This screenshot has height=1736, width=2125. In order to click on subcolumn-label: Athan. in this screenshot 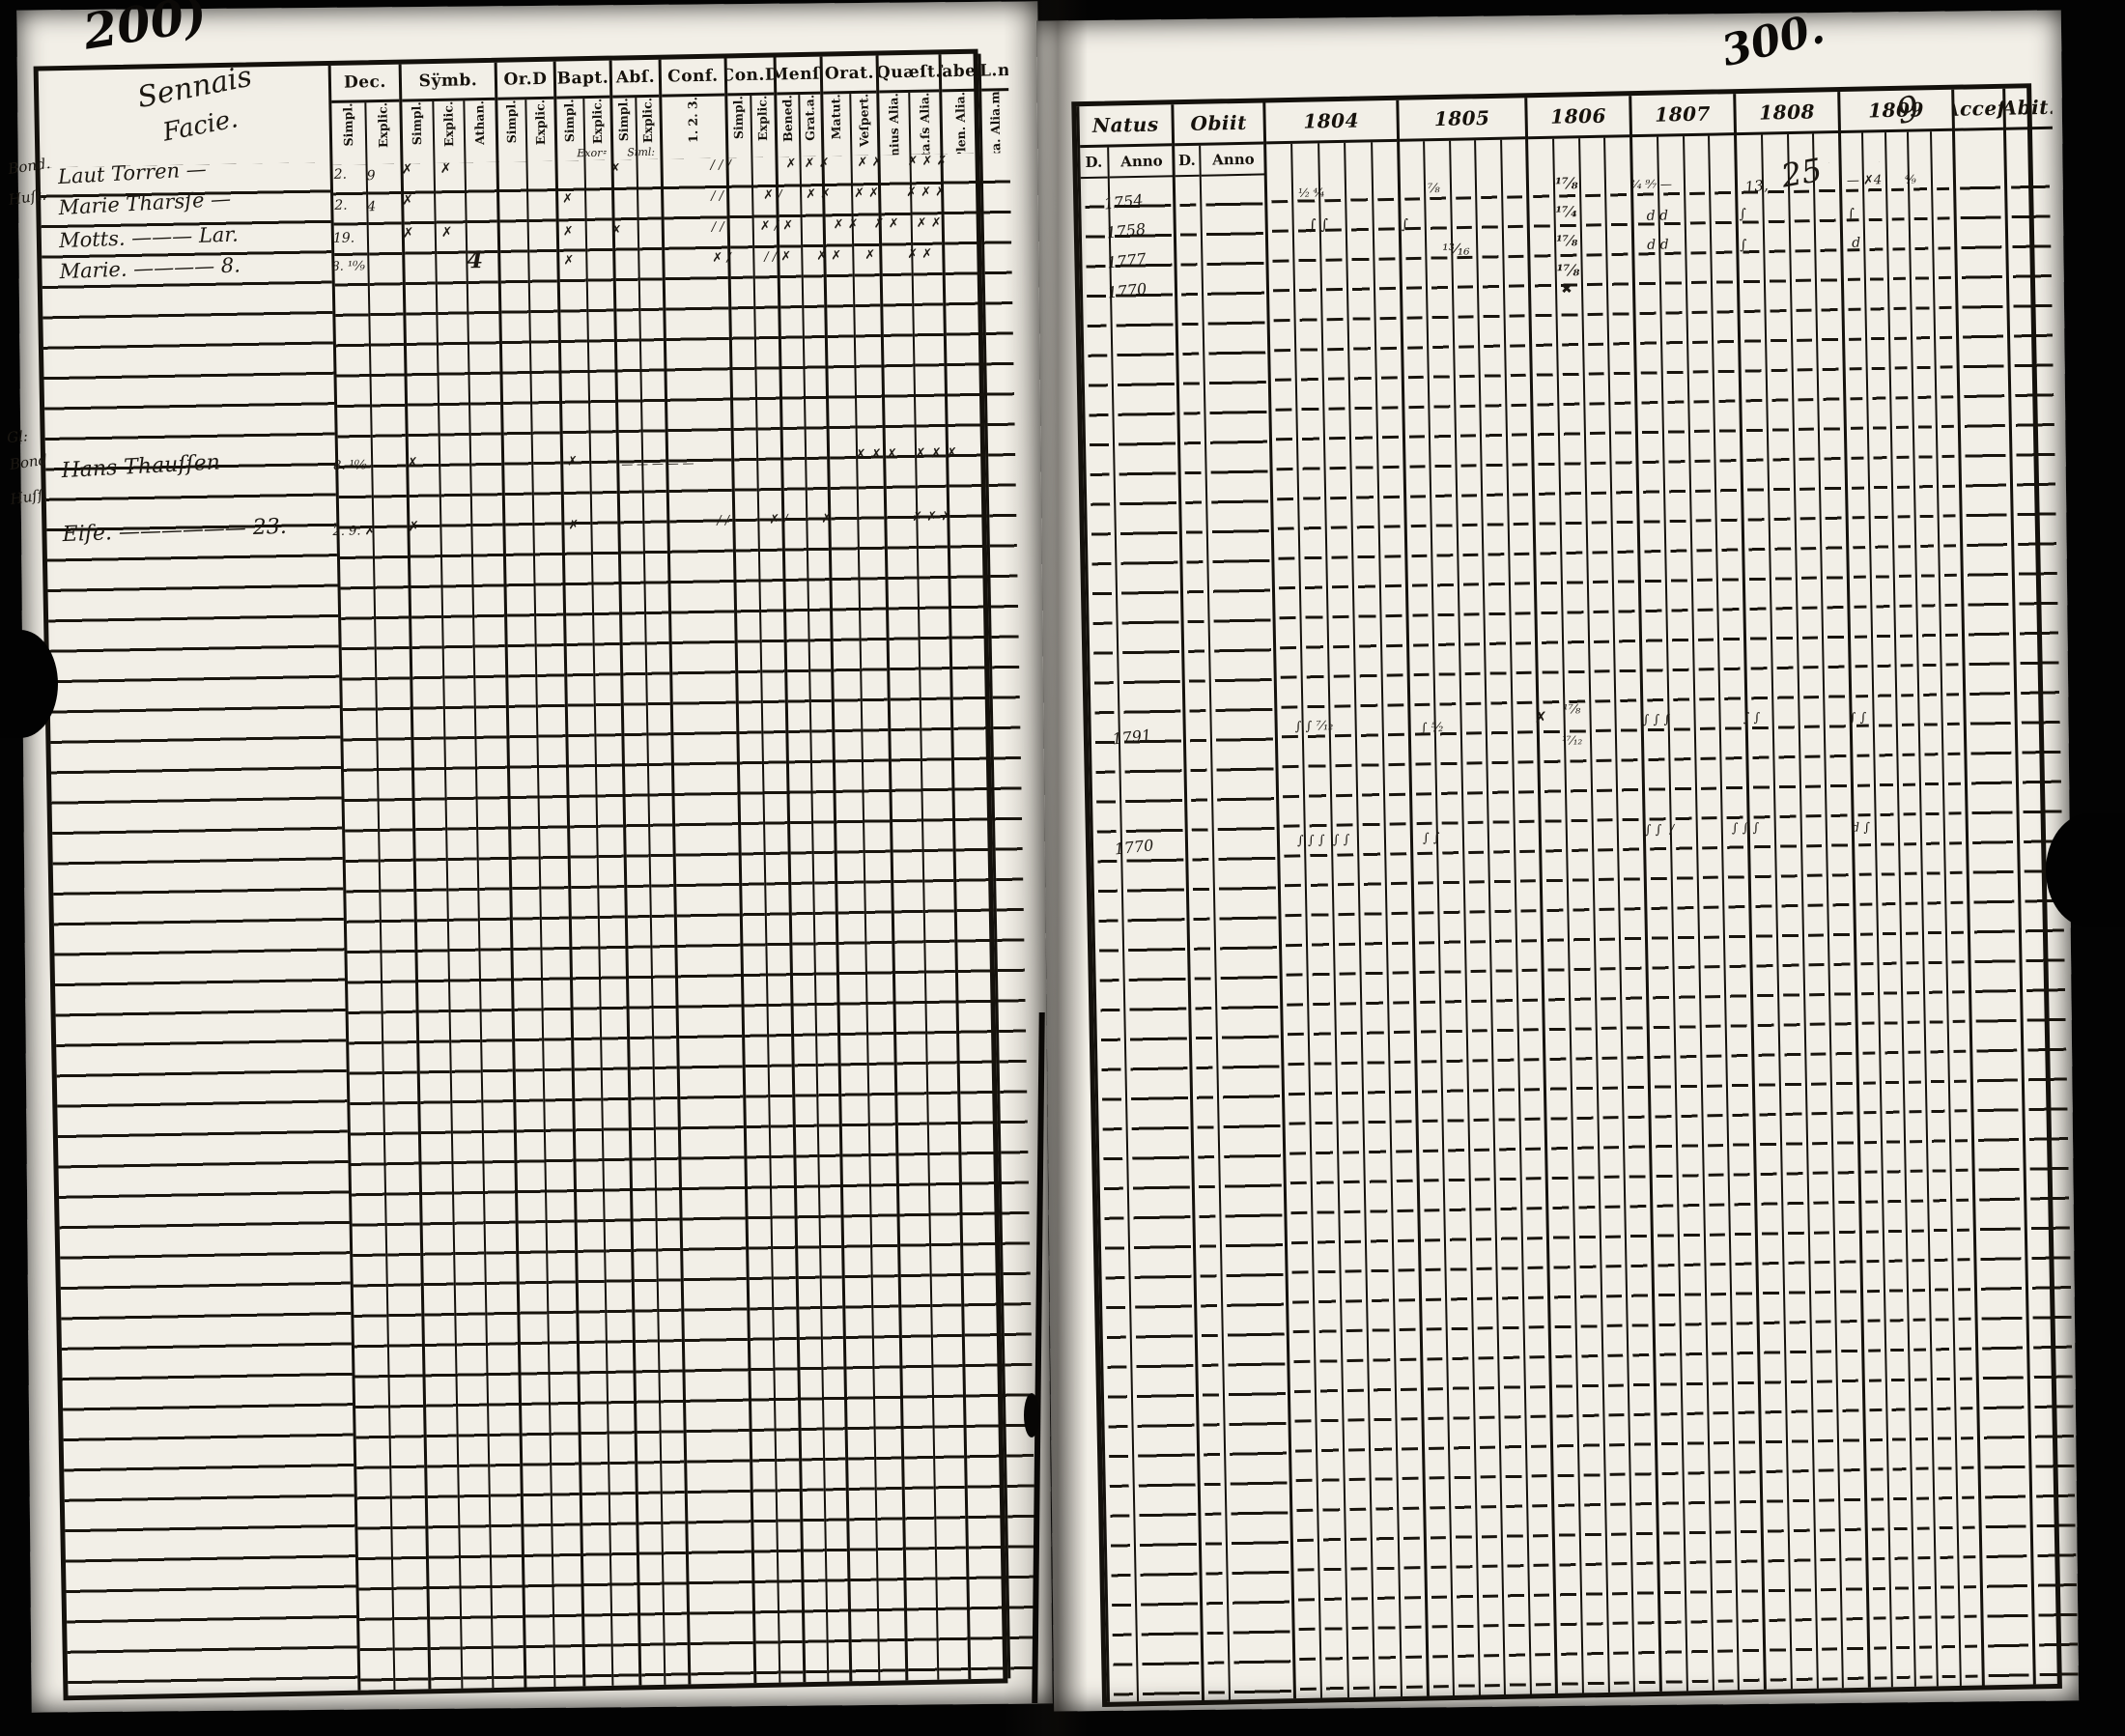, I will do `click(481, 131)`.